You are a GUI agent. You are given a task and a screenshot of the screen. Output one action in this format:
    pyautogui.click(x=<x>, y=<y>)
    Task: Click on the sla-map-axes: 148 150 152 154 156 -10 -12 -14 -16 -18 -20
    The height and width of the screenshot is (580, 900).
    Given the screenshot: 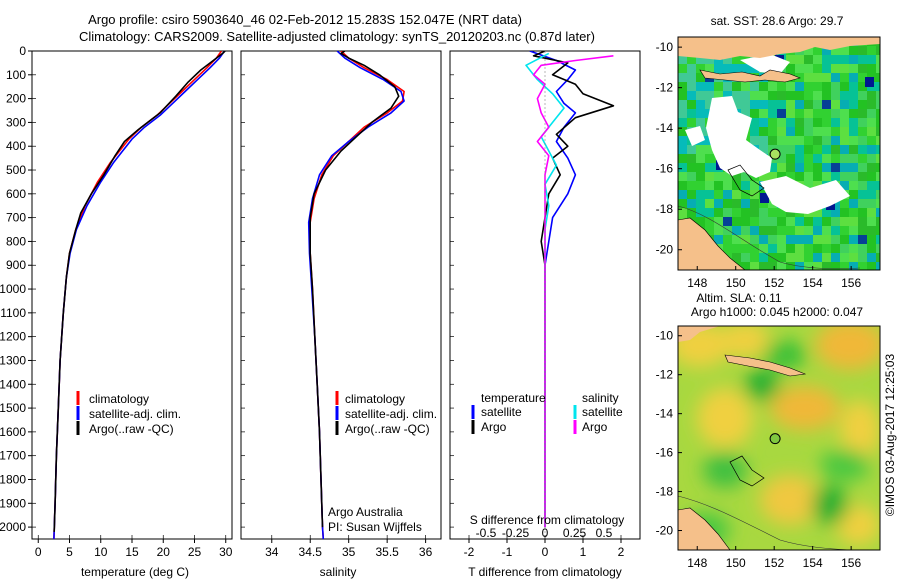 What is the action you would take?
    pyautogui.click(x=759, y=449)
    